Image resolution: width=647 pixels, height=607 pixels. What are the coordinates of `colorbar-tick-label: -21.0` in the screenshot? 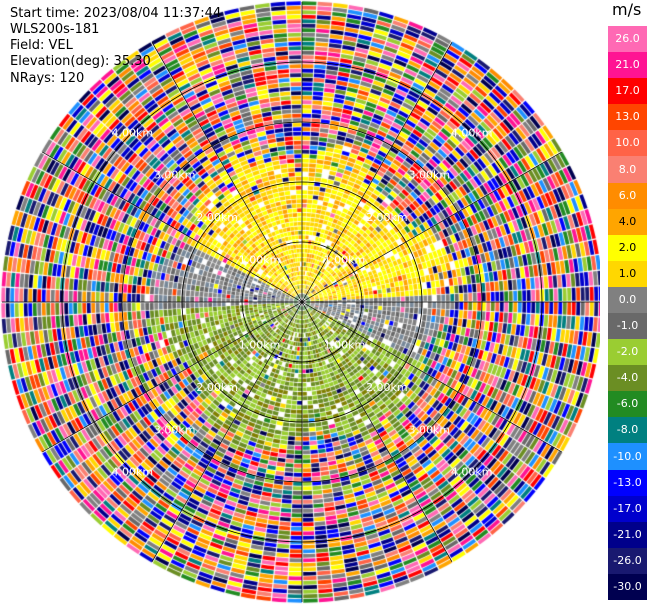 It's located at (627, 534).